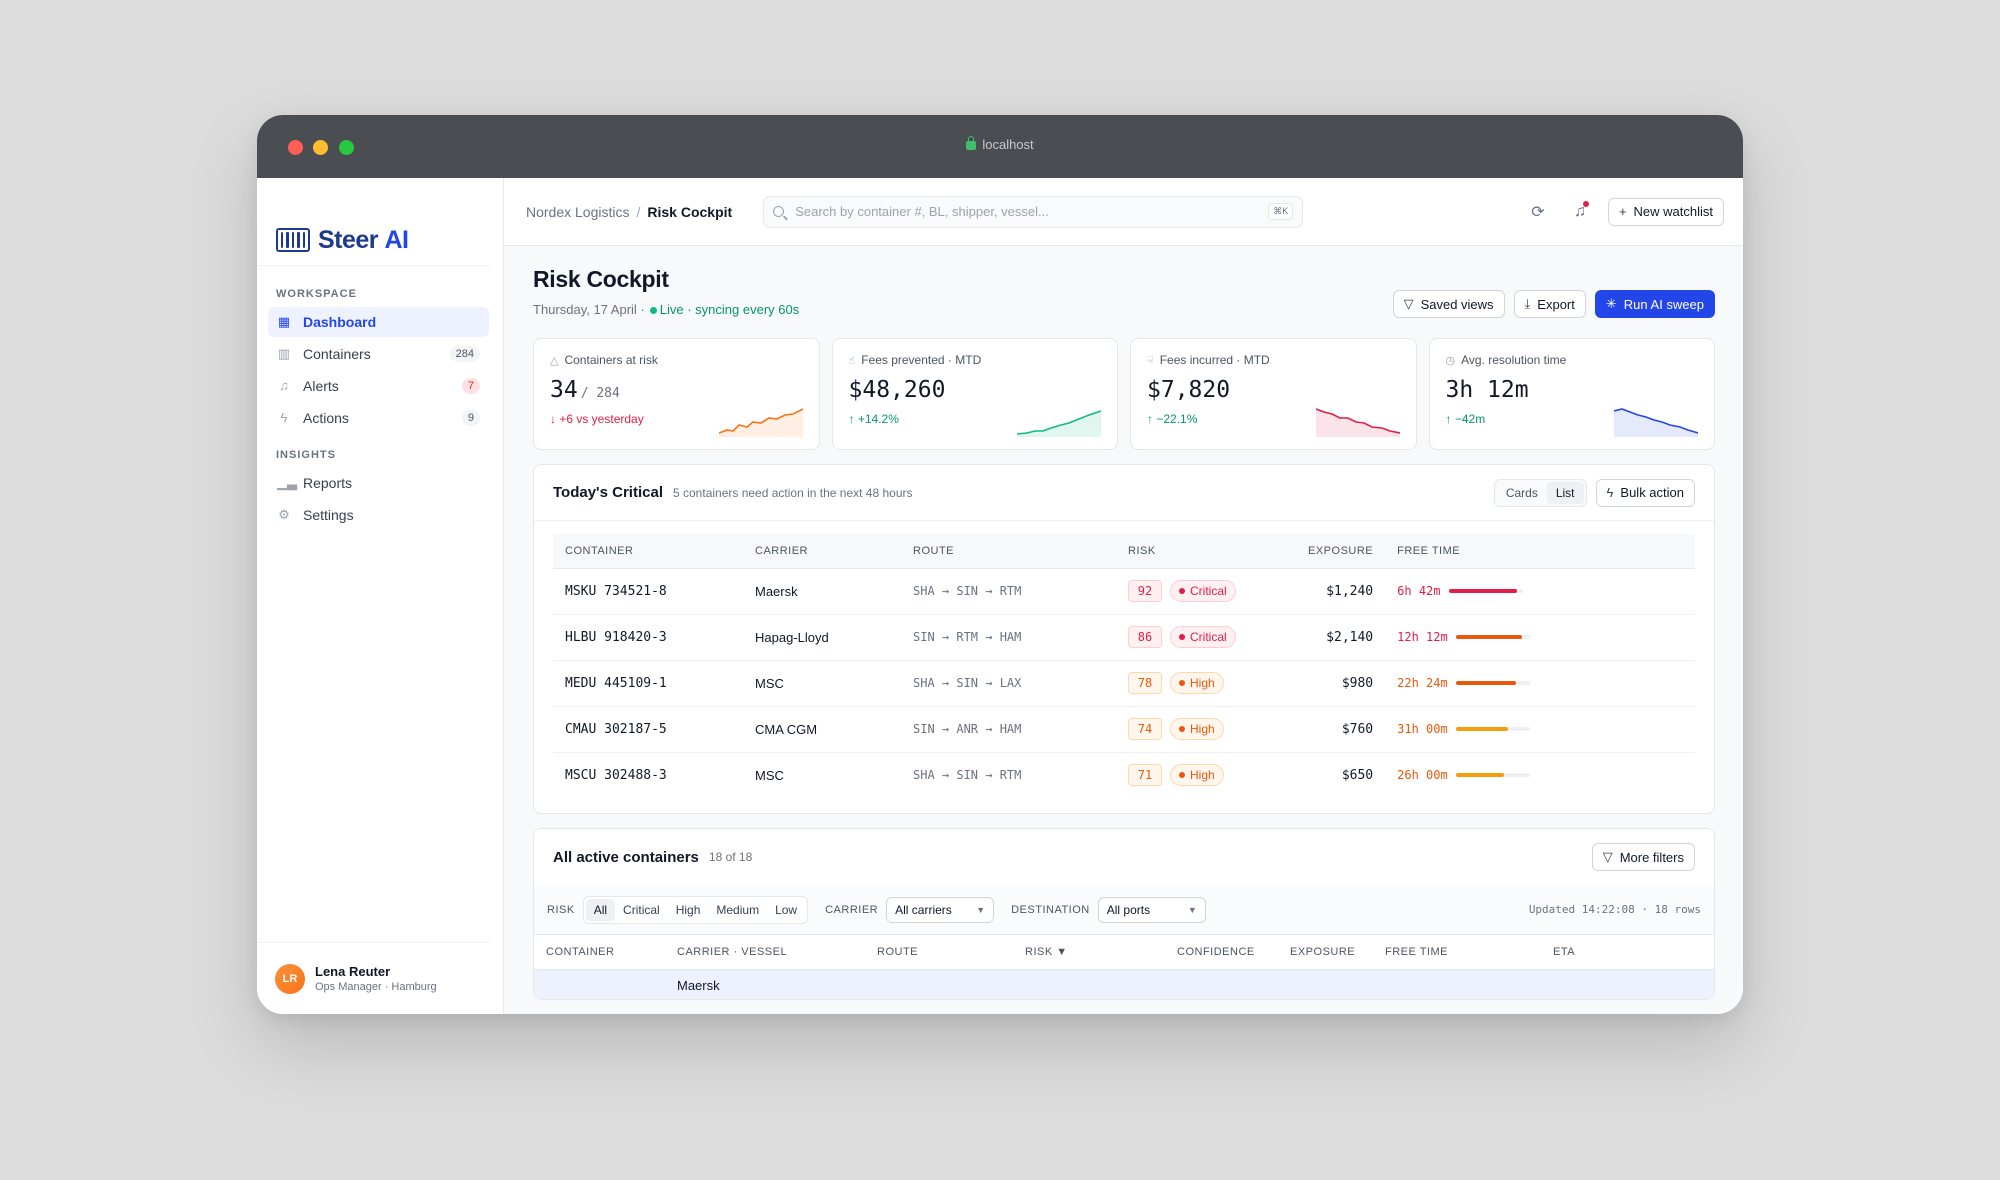 This screenshot has width=2000, height=1180. What do you see at coordinates (373, 978) in the screenshot?
I see `user-profile: LR Lena Reuter Ops Manager · Hamburg` at bounding box center [373, 978].